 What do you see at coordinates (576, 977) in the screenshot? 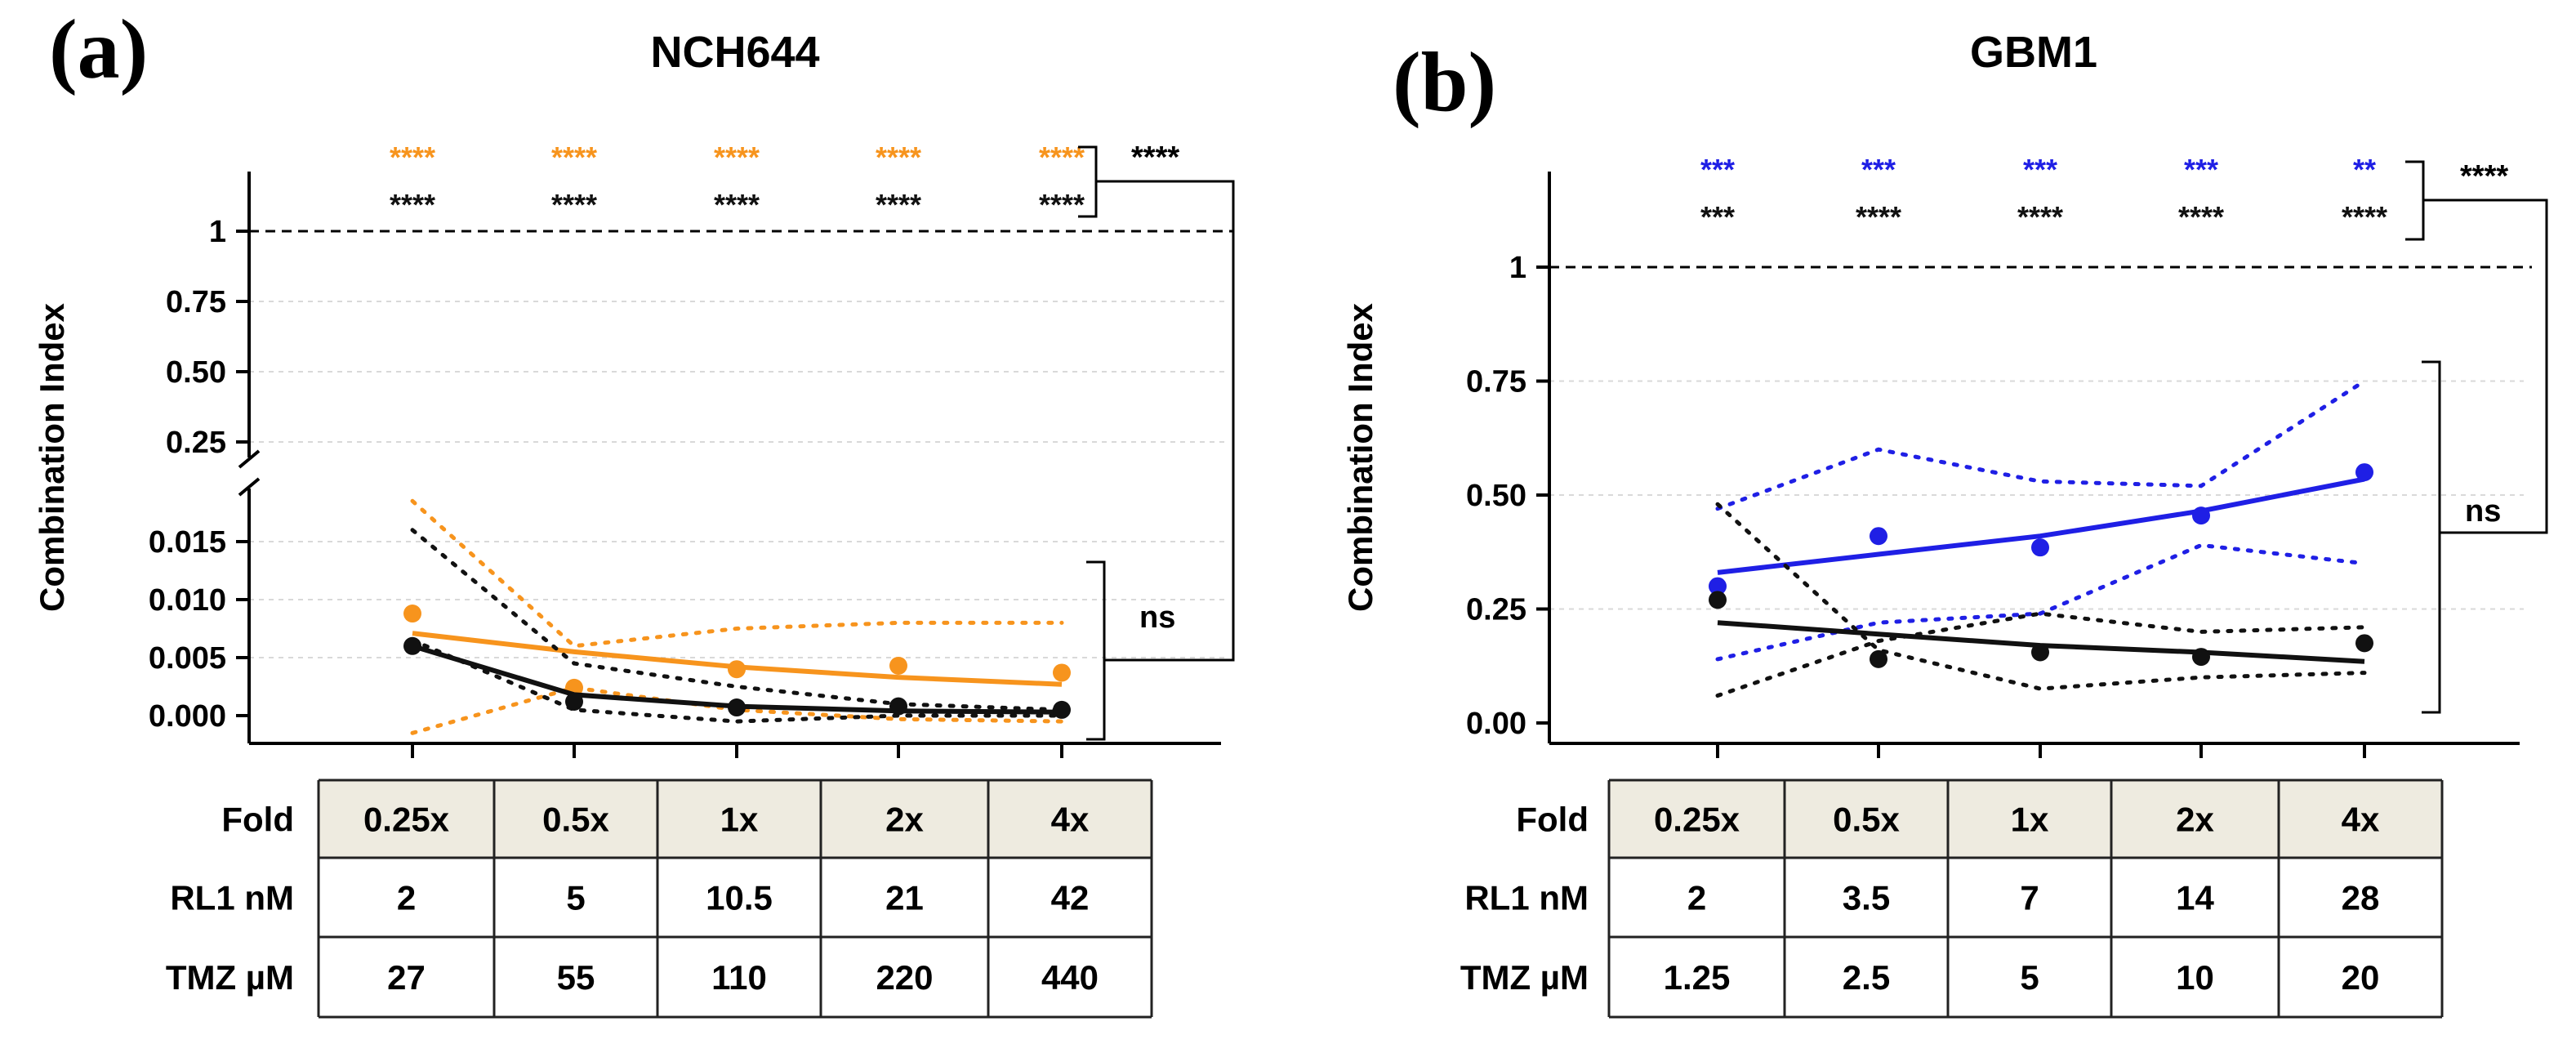
I see `table-cell: 55` at bounding box center [576, 977].